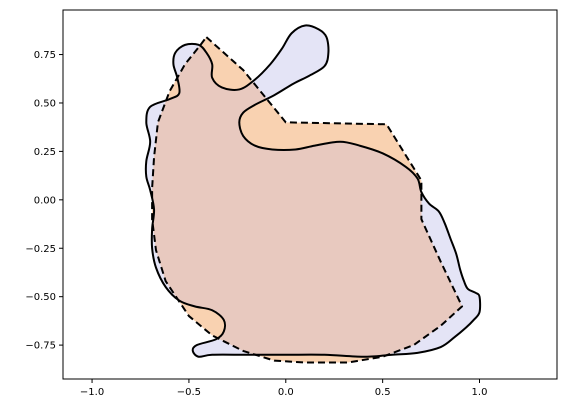 The image size is (567, 413). I want to click on y-tick-label: 0.75, so click(45, 55).